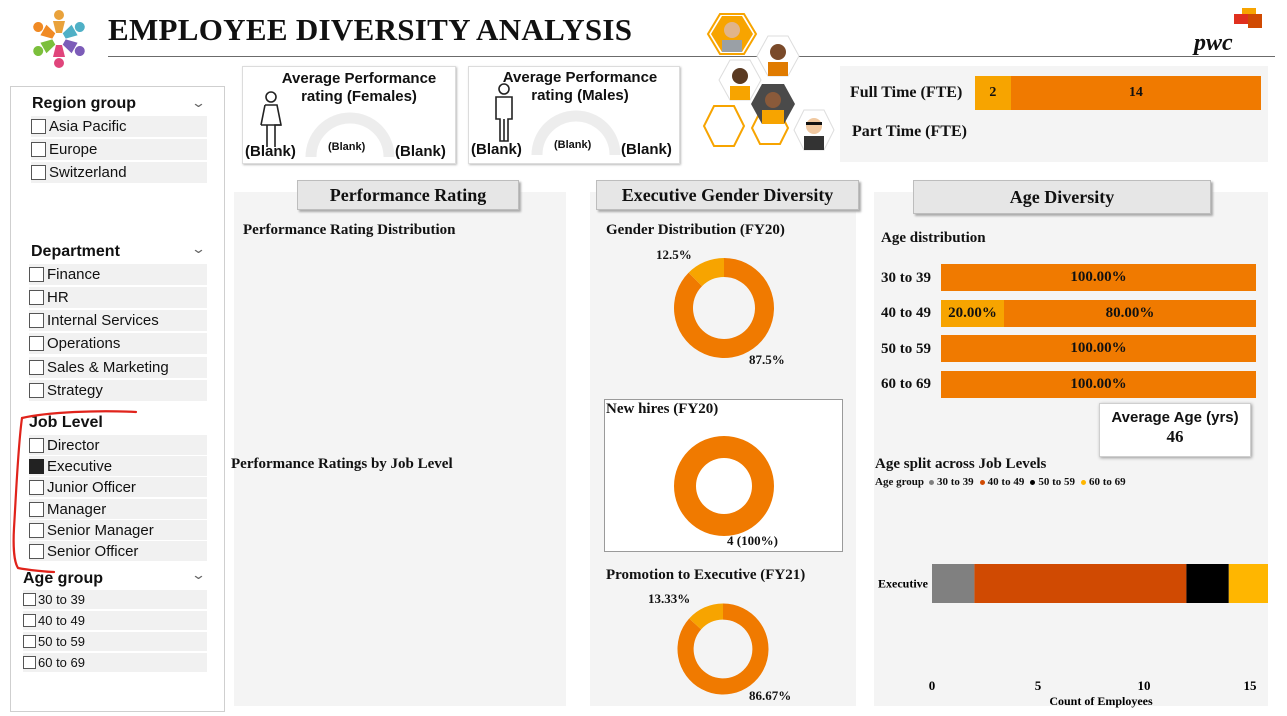  I want to click on age-row-label: 60 to 69, so click(906, 384).